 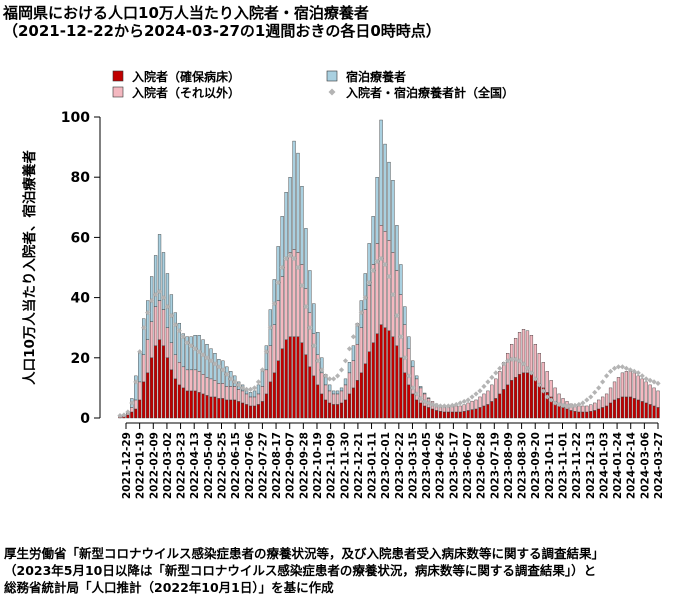 I want to click on legend-swatch, so click(x=332, y=76).